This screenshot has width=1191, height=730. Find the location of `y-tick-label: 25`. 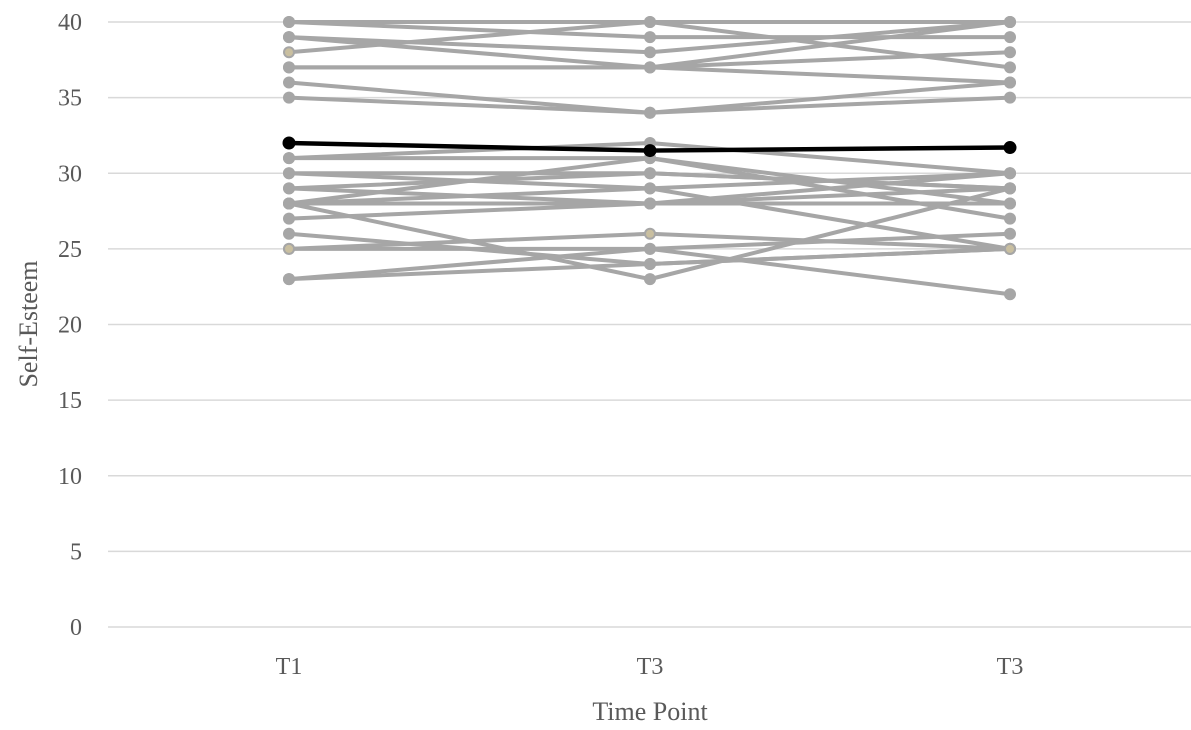

y-tick-label: 25 is located at coordinates (70, 250).